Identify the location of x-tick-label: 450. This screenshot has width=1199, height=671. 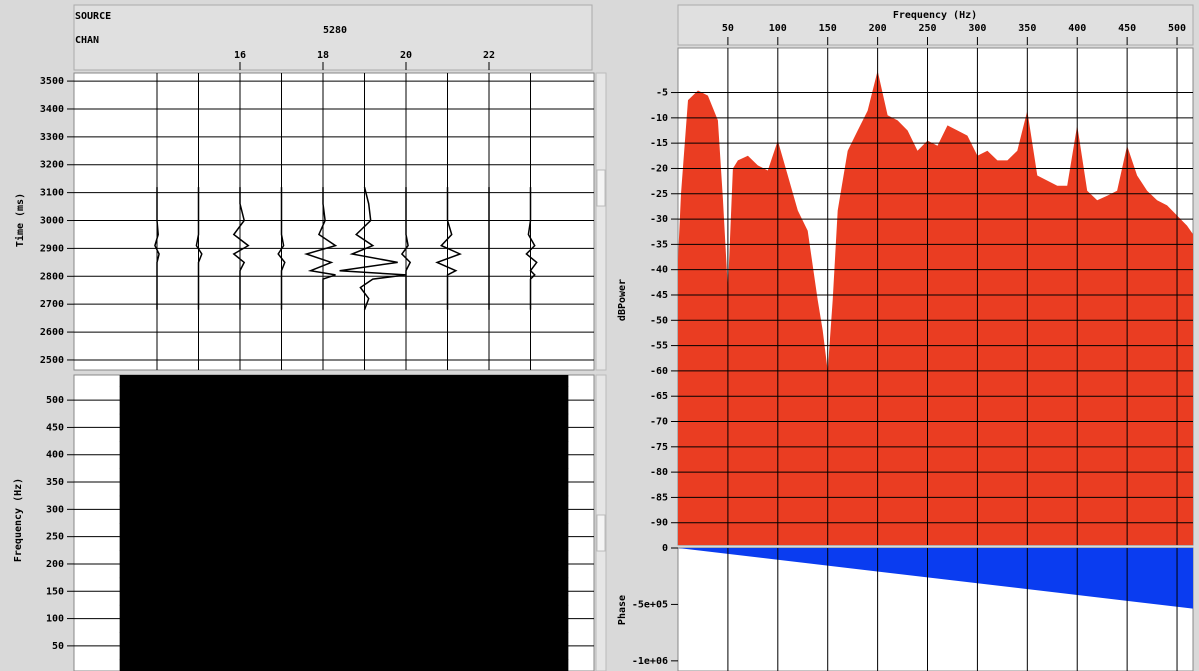
(1127, 28).